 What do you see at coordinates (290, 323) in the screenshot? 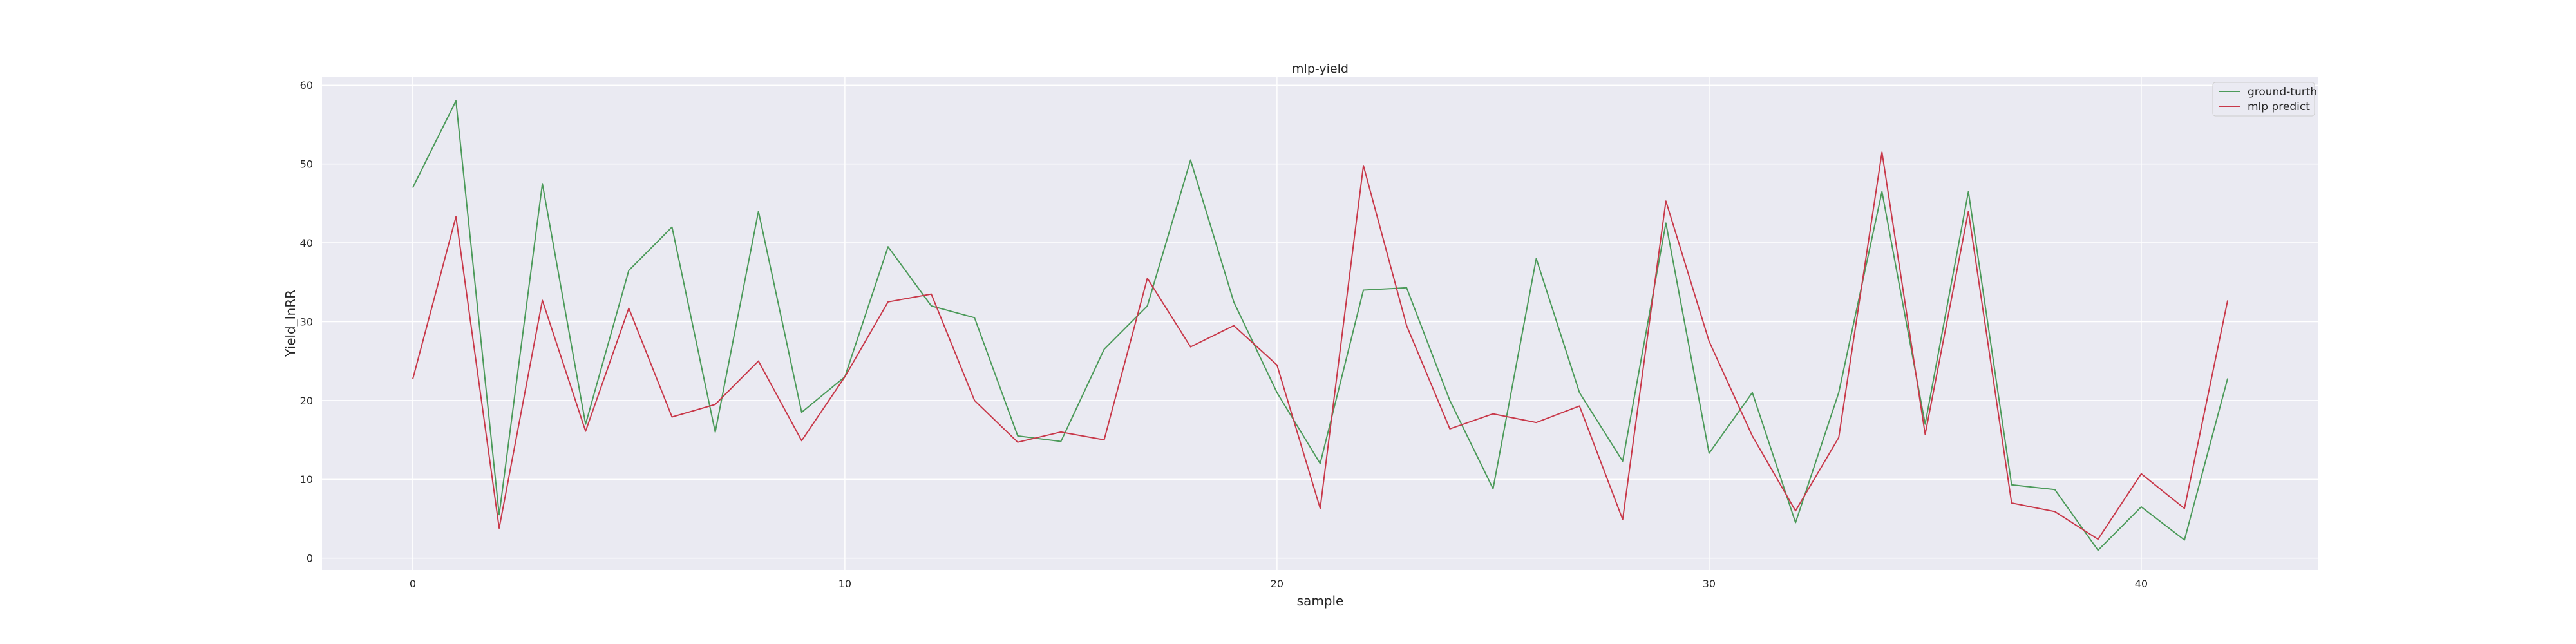
I see `y-axis-label: Yield_InRR` at bounding box center [290, 323].